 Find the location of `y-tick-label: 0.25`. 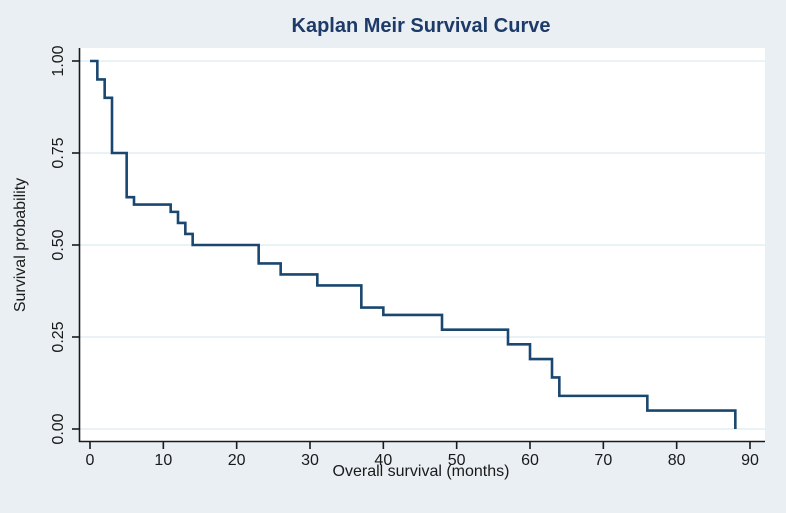

y-tick-label: 0.25 is located at coordinates (58, 336).